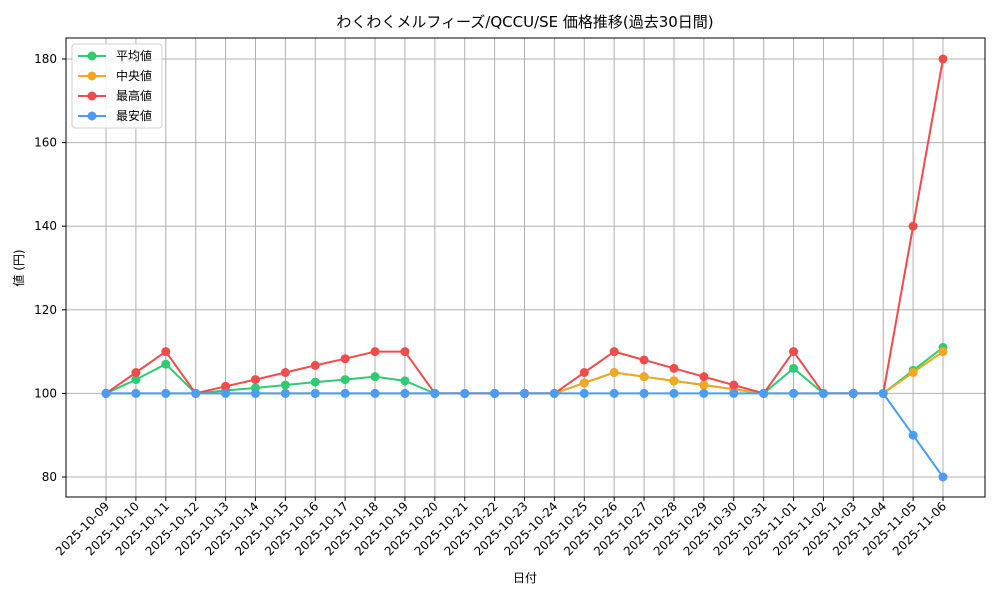  Describe the element at coordinates (117, 86) in the screenshot. I see `legend-box` at that location.